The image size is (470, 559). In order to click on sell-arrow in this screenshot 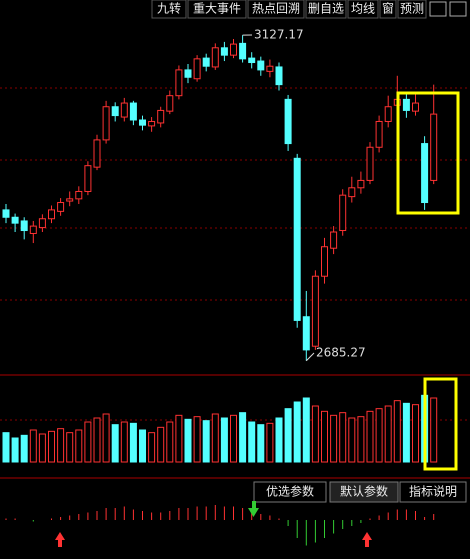, I will do `click(253, 509)`.